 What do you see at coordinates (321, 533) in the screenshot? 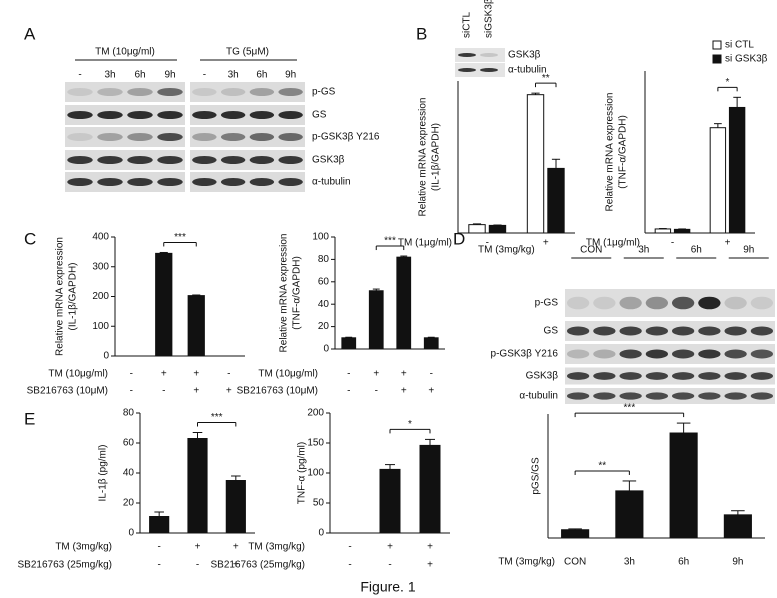
I see `y-tick-label: 0` at bounding box center [321, 533].